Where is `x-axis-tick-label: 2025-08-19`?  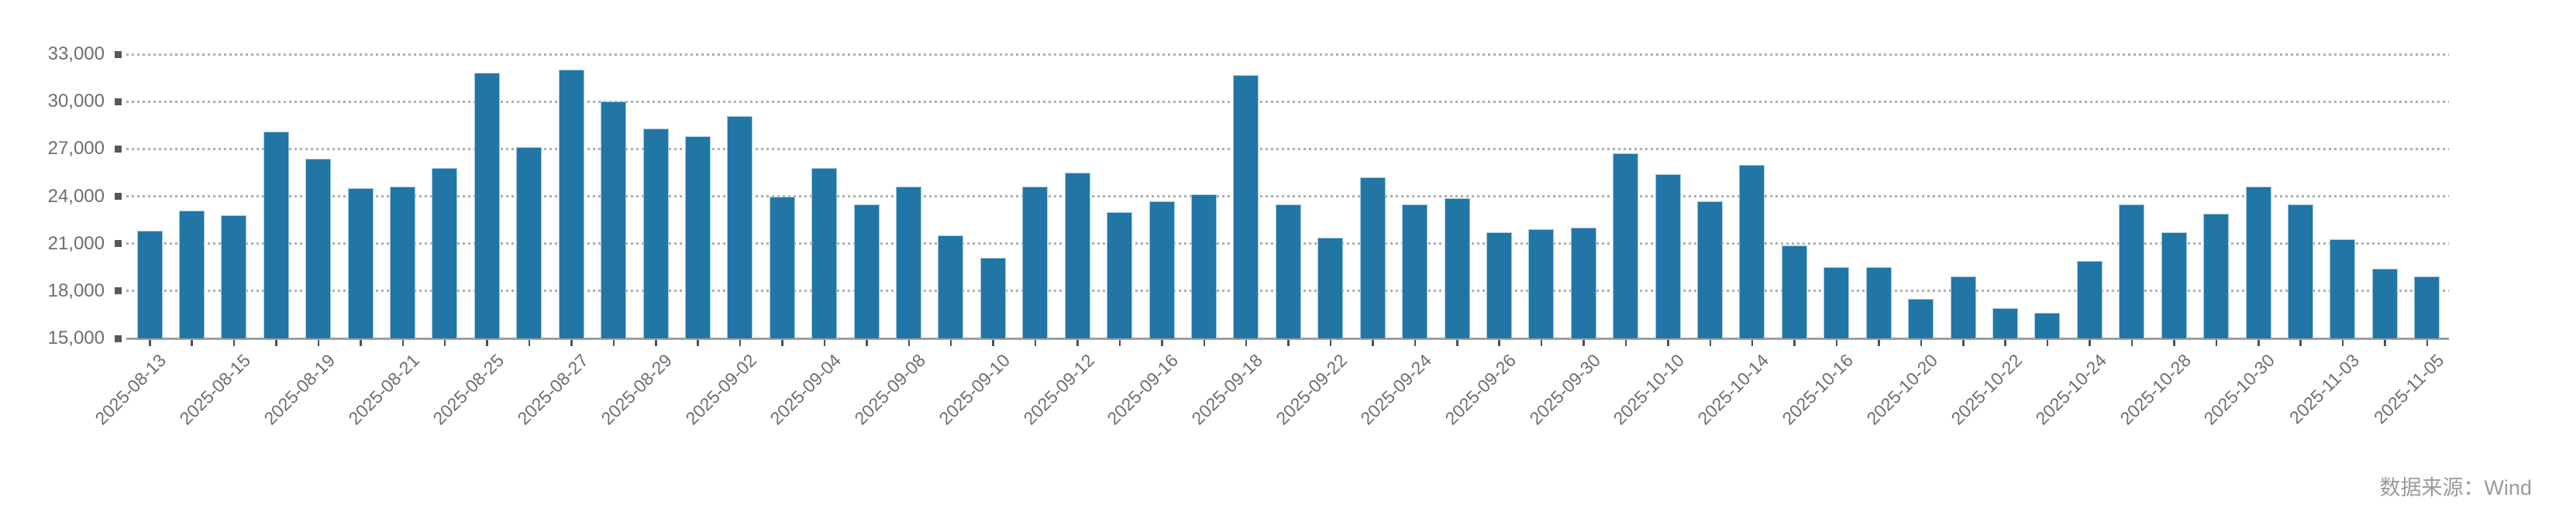 x-axis-tick-label: 2025-08-19 is located at coordinates (299, 389).